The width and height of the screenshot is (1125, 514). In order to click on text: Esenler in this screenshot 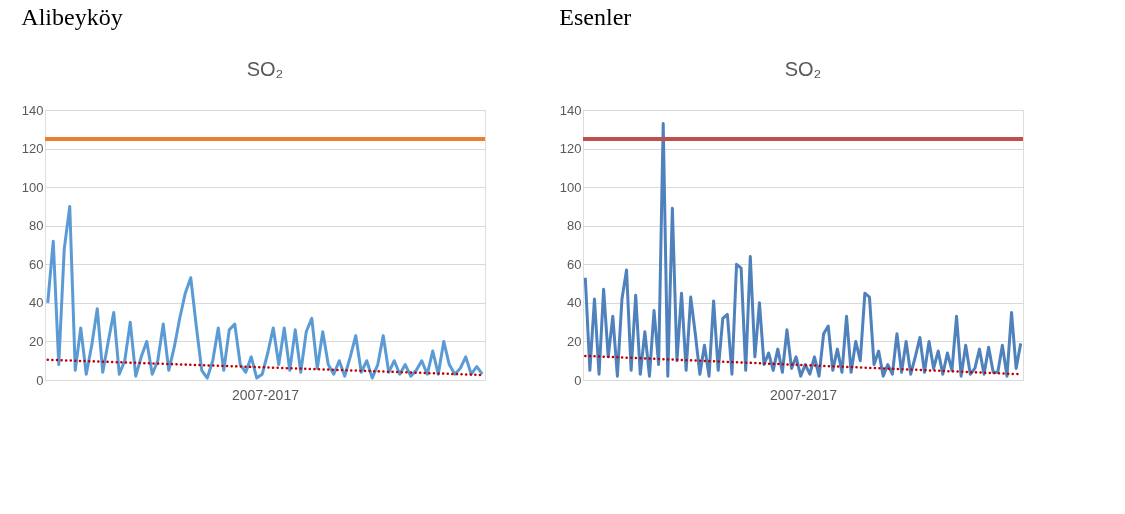, I will do `click(595, 17)`.